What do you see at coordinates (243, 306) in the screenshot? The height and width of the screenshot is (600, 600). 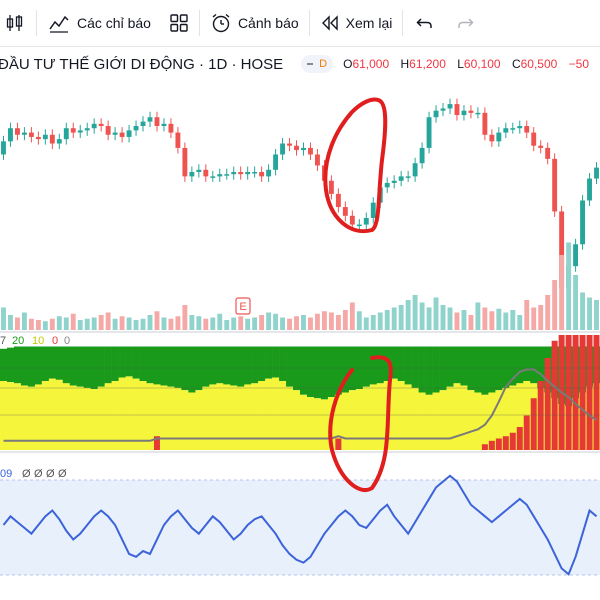 I see `earnings-marker: E` at bounding box center [243, 306].